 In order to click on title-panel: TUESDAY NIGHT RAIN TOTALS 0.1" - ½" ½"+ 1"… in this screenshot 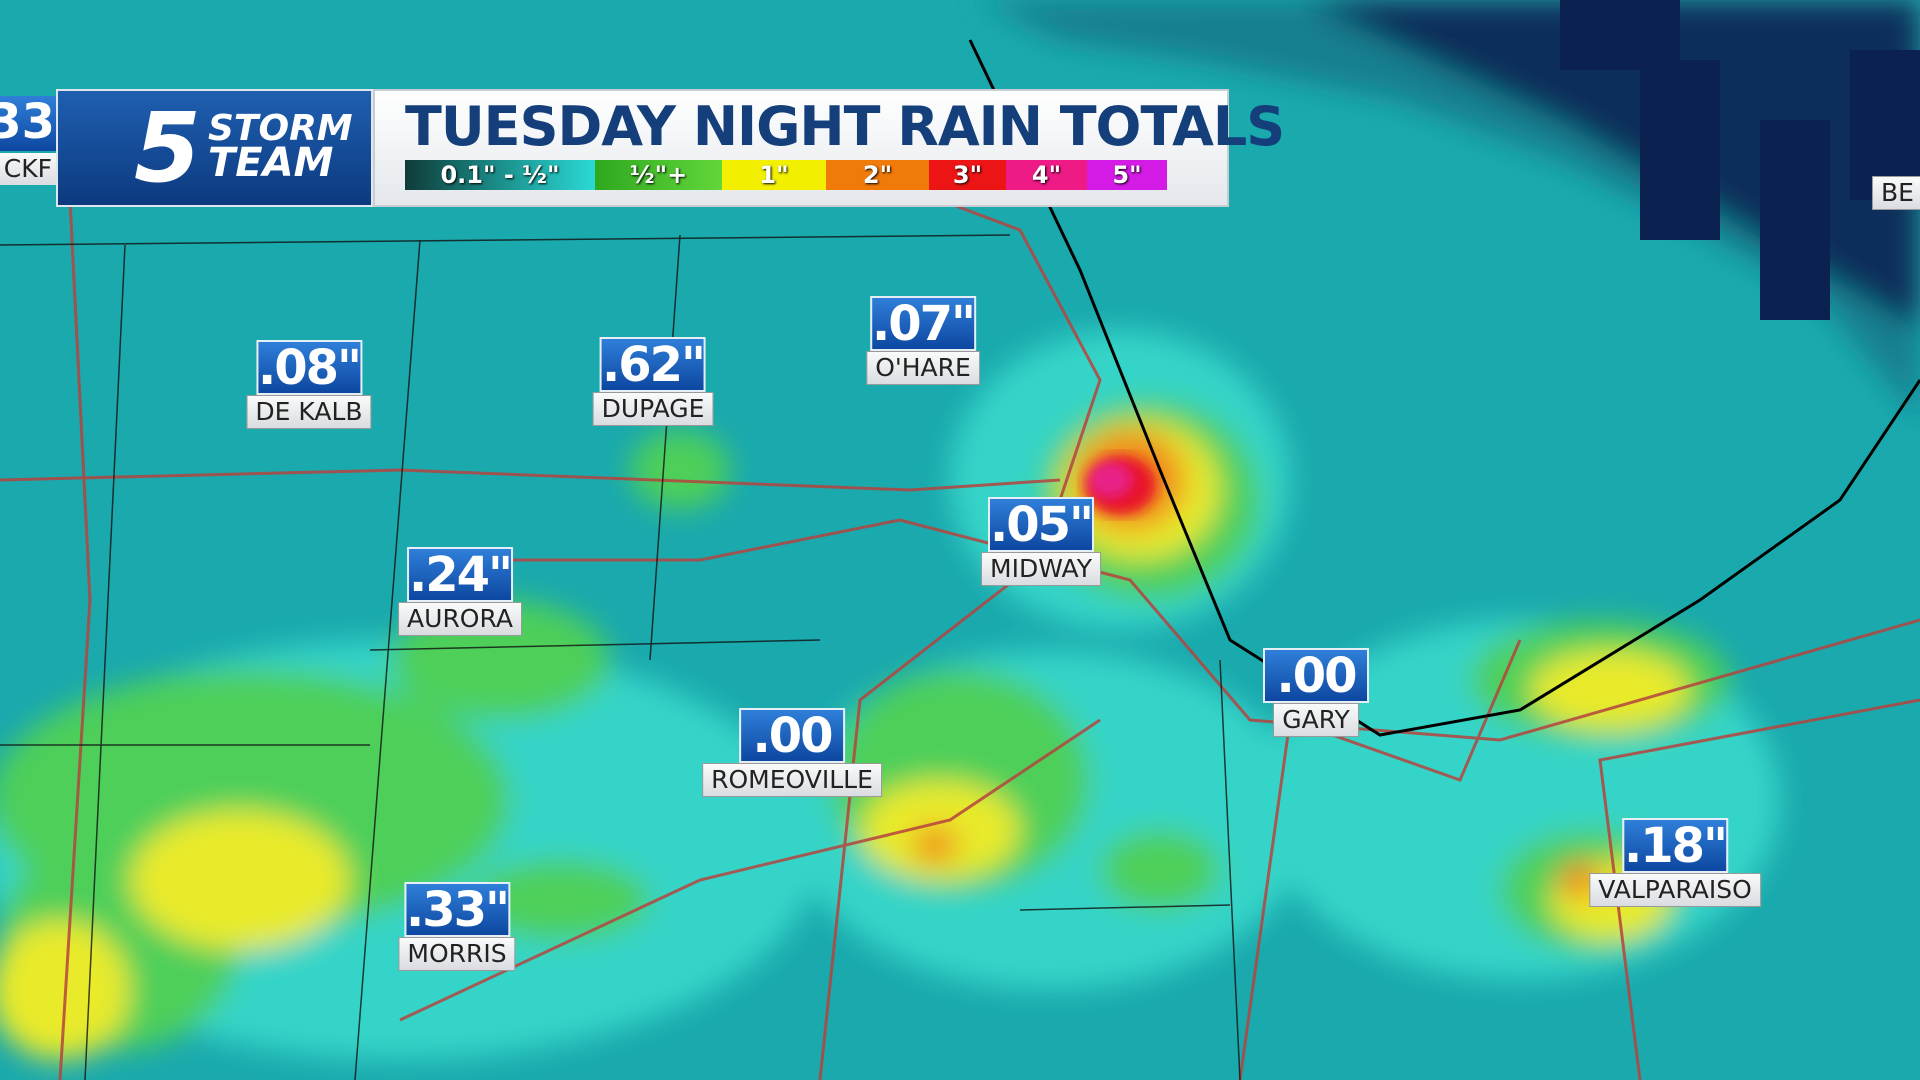, I will do `click(829, 148)`.